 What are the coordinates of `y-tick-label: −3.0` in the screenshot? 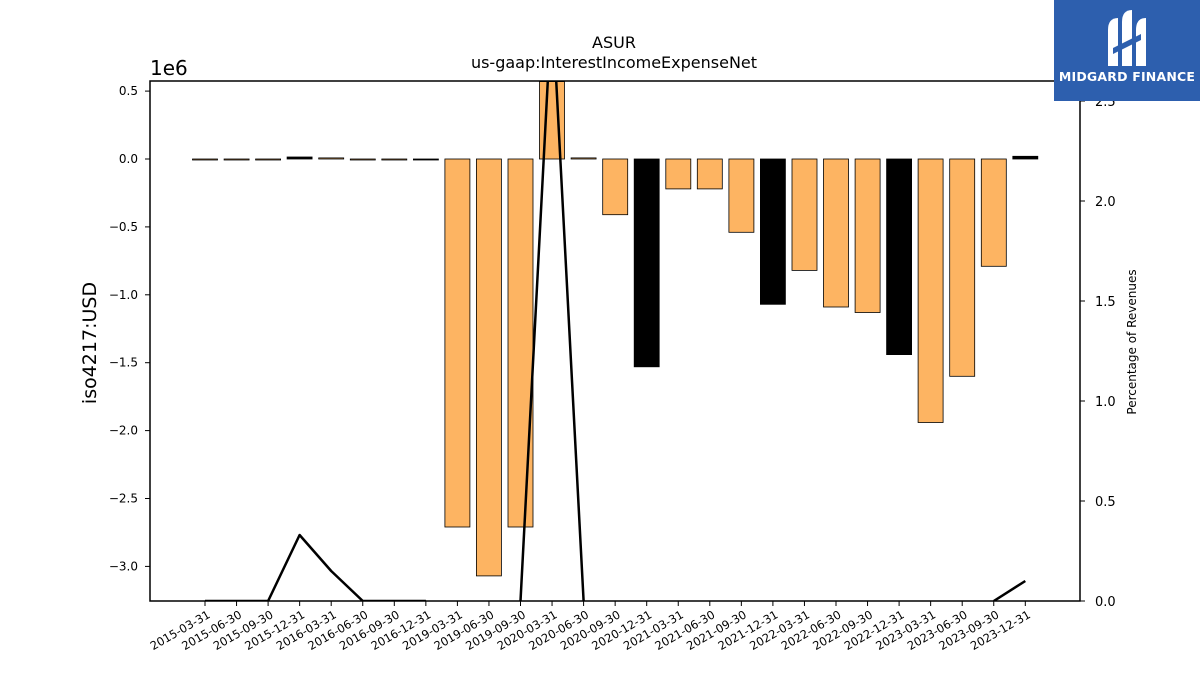 It's located at (123, 566).